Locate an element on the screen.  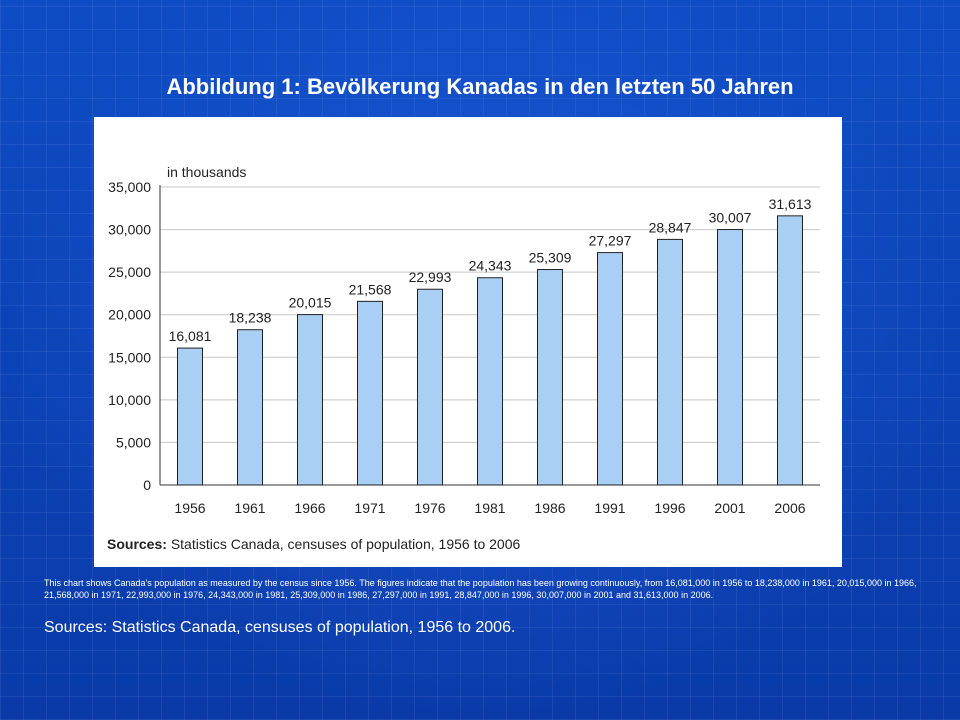
x-tick-label: 1976 is located at coordinates (429, 508).